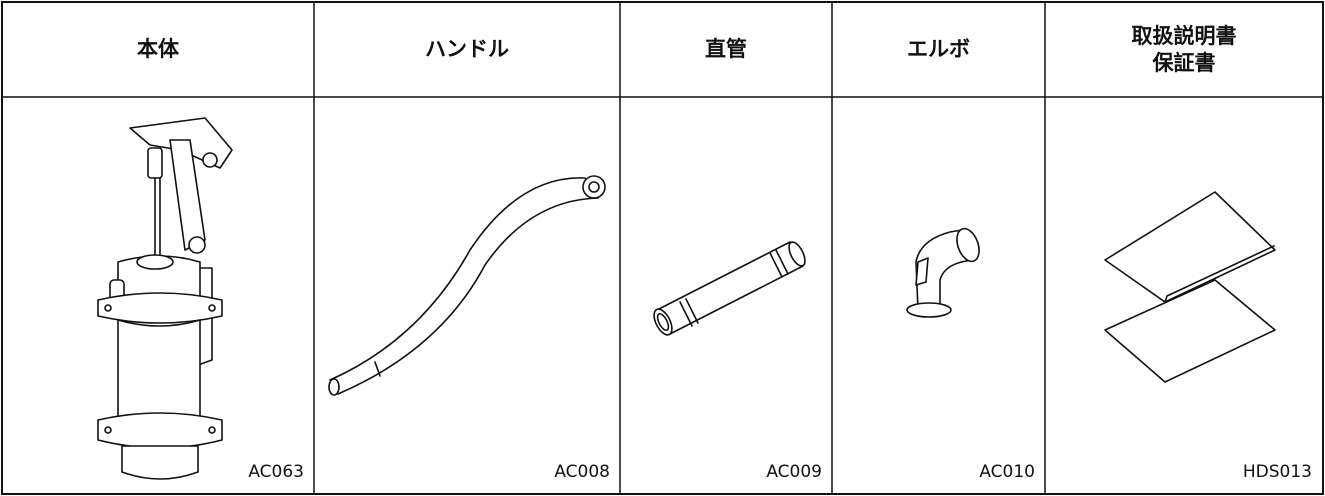 The width and height of the screenshot is (1325, 496). What do you see at coordinates (794, 472) in the screenshot?
I see `part-code: AC009` at bounding box center [794, 472].